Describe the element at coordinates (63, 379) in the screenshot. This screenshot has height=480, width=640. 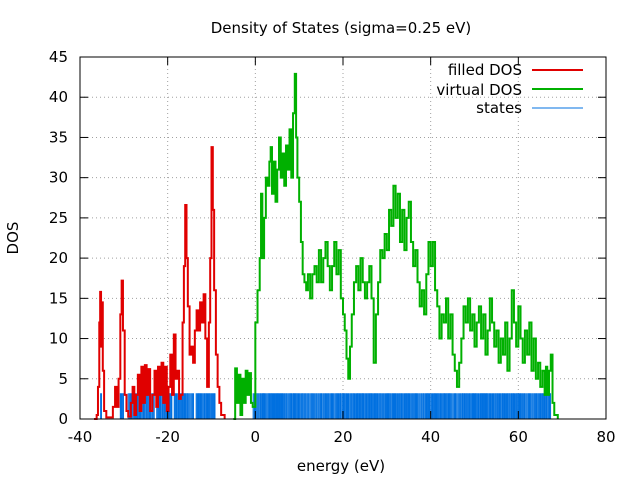
I see `y-tick-label: 5` at that location.